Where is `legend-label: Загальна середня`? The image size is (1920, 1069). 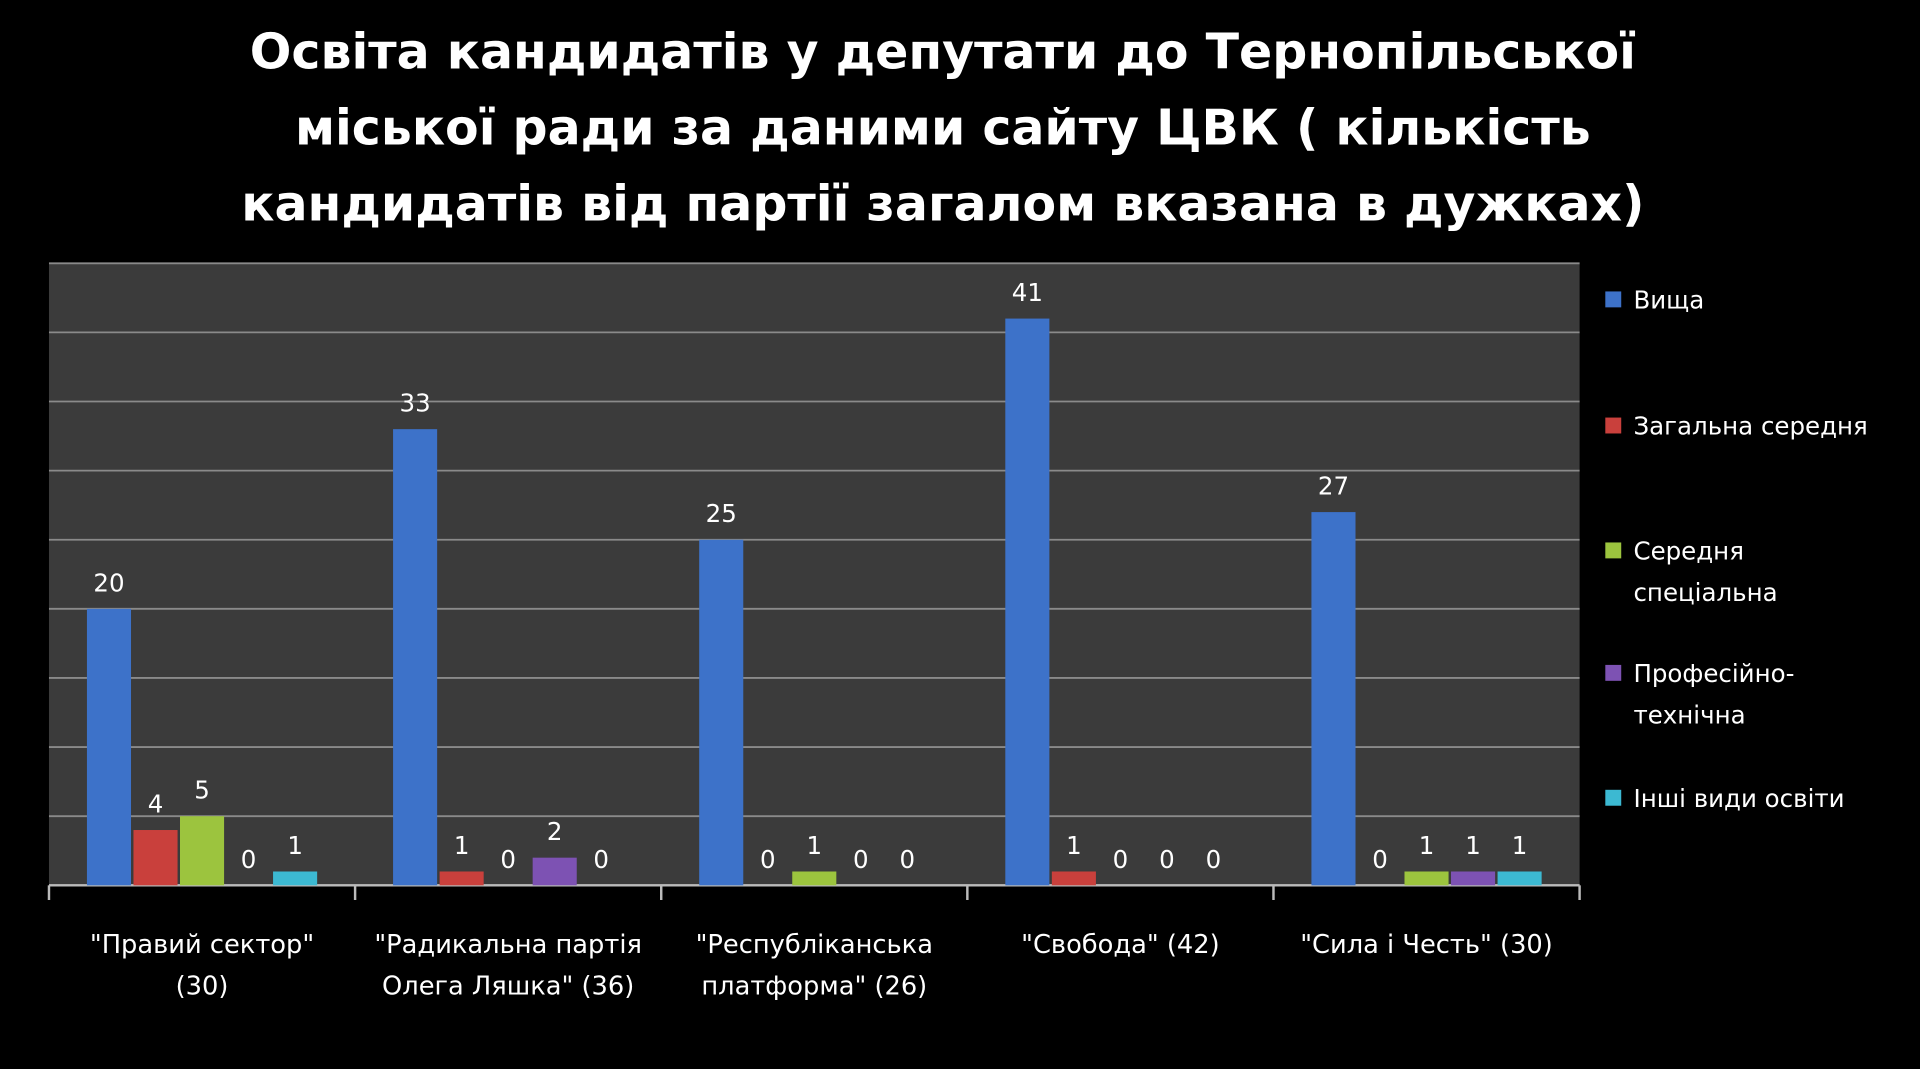
legend-label: Загальна середня is located at coordinates (1750, 426).